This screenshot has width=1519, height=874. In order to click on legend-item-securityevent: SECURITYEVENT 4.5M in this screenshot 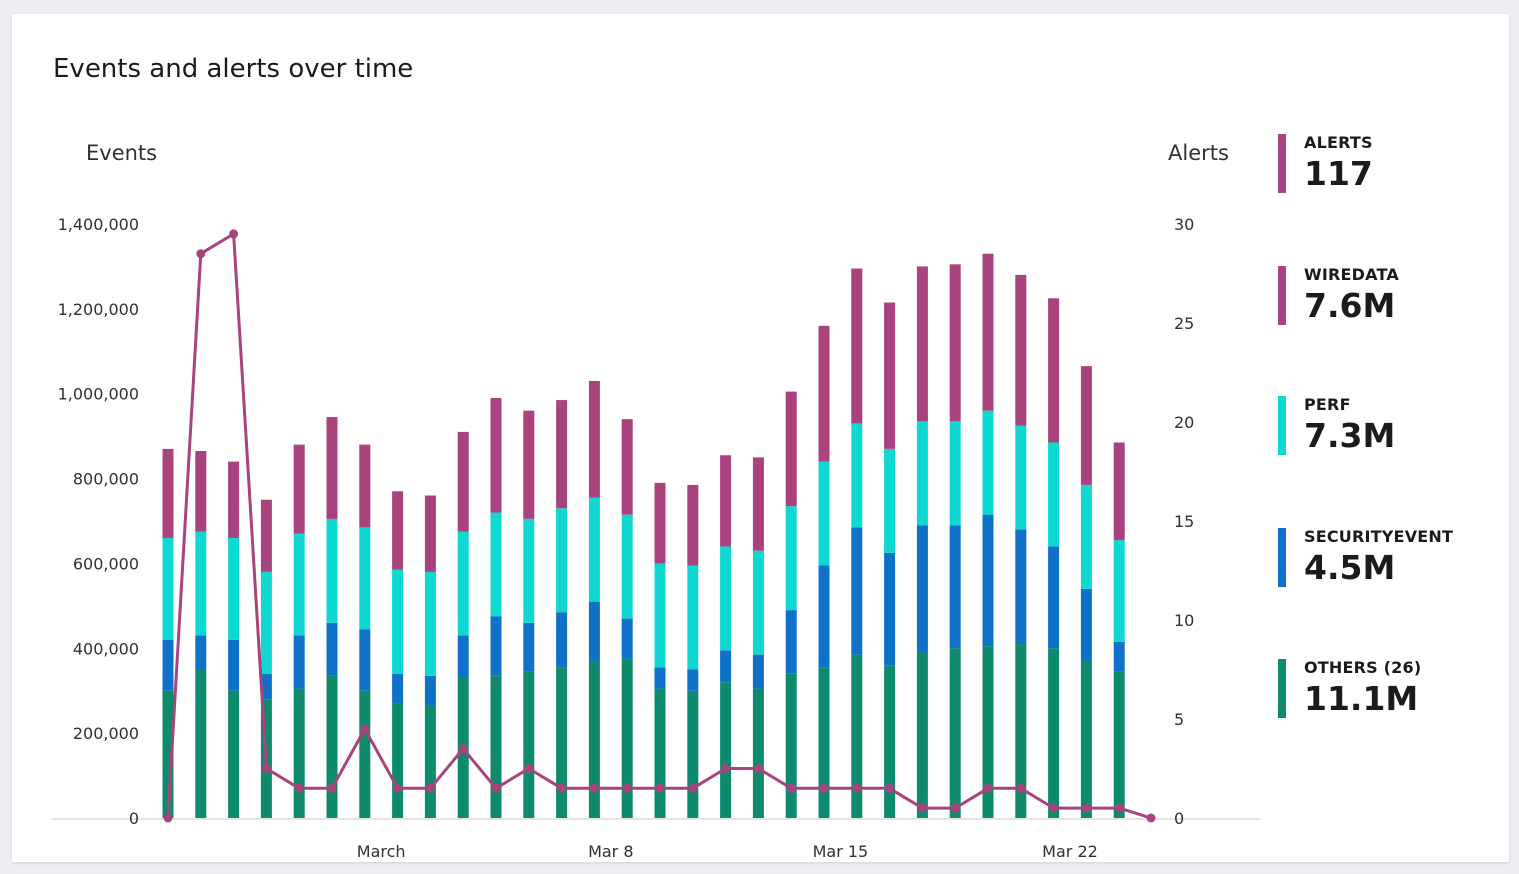, I will do `click(1378, 555)`.